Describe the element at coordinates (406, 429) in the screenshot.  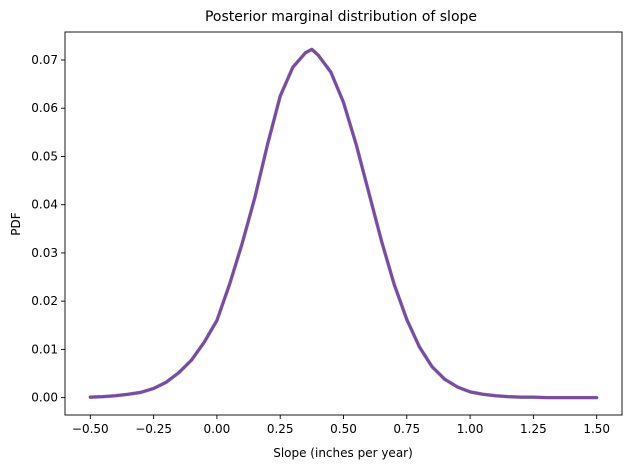
I see `x-tick-label: 0.75` at that location.